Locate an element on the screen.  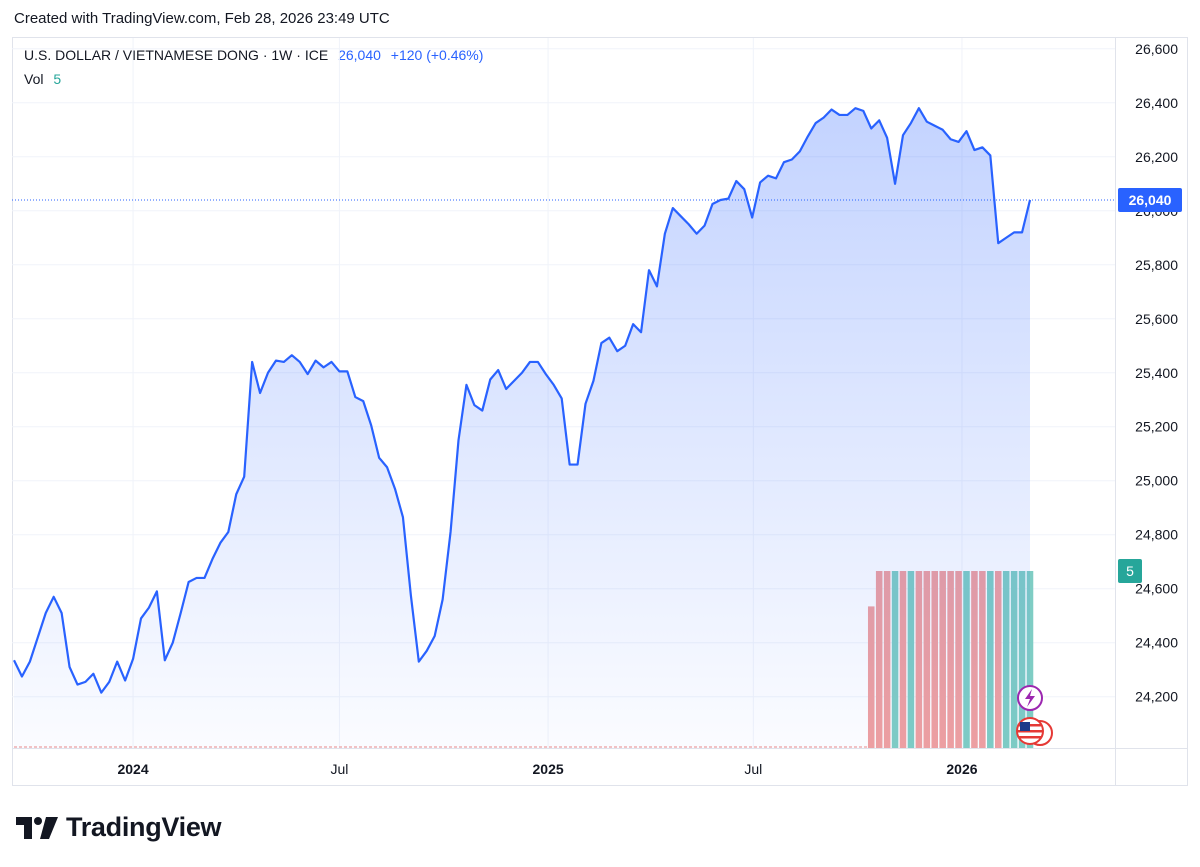
price-tick-label: 24,800 is located at coordinates (1156, 535).